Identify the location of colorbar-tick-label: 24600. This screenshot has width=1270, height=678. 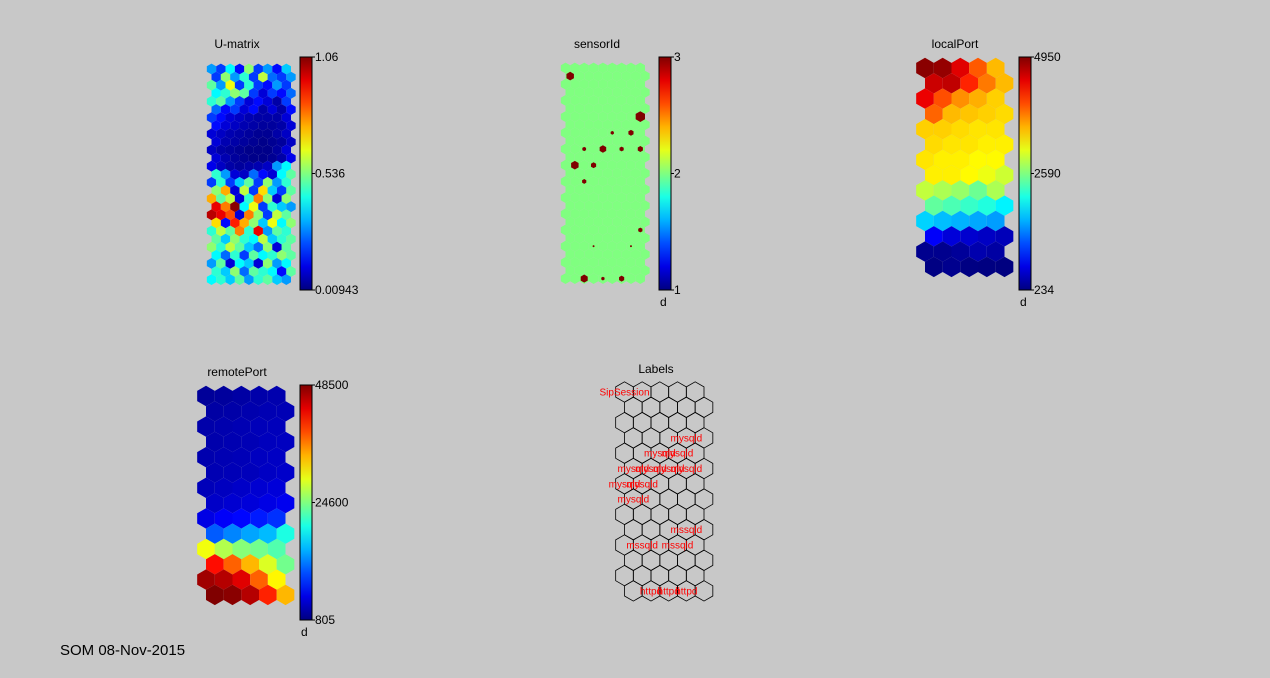
(332, 503).